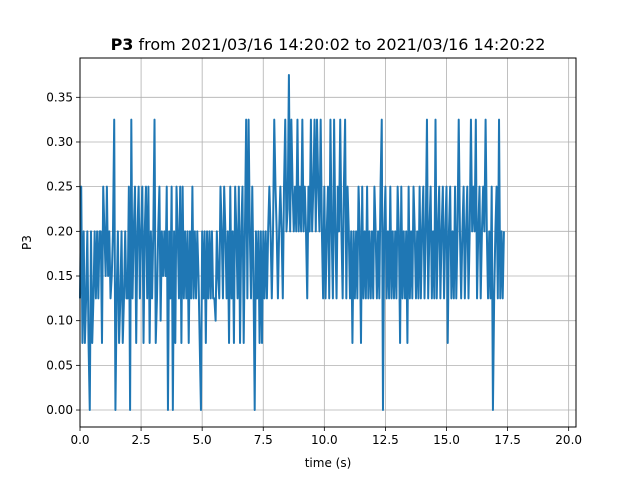 The height and width of the screenshot is (480, 640). What do you see at coordinates (59, 97) in the screenshot?
I see `y-tick-label: 0.35` at bounding box center [59, 97].